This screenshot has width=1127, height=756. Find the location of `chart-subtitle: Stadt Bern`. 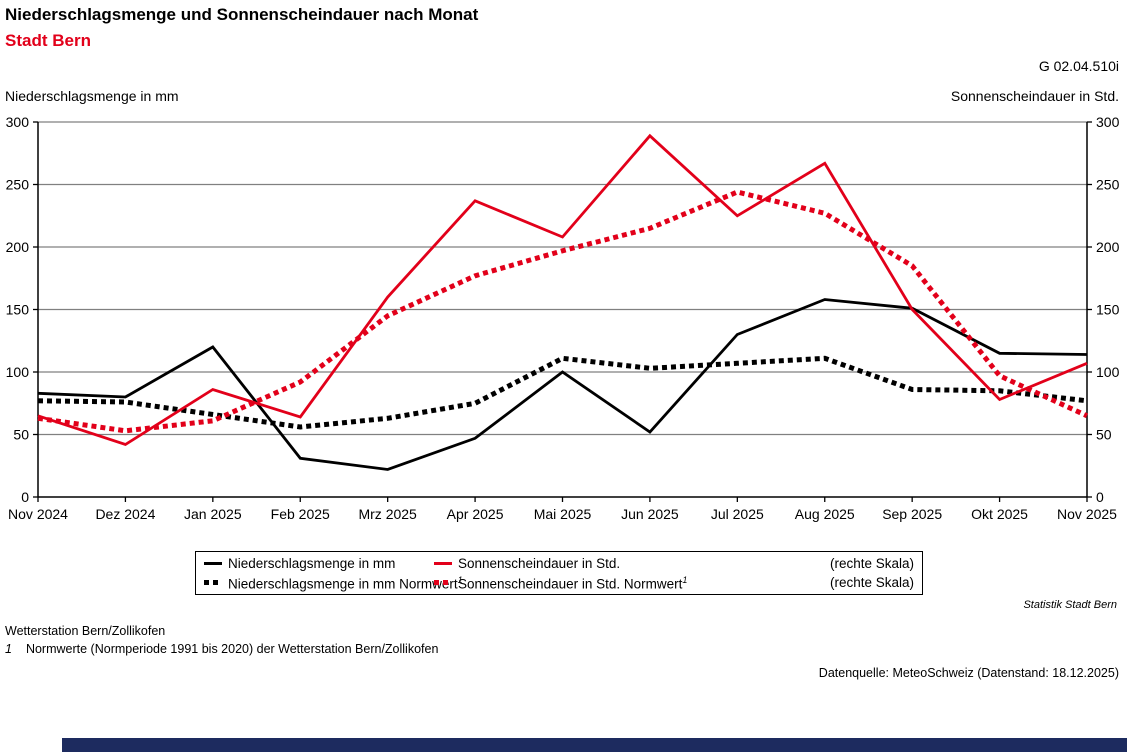

chart-subtitle: Stadt Bern is located at coordinates (48, 40).